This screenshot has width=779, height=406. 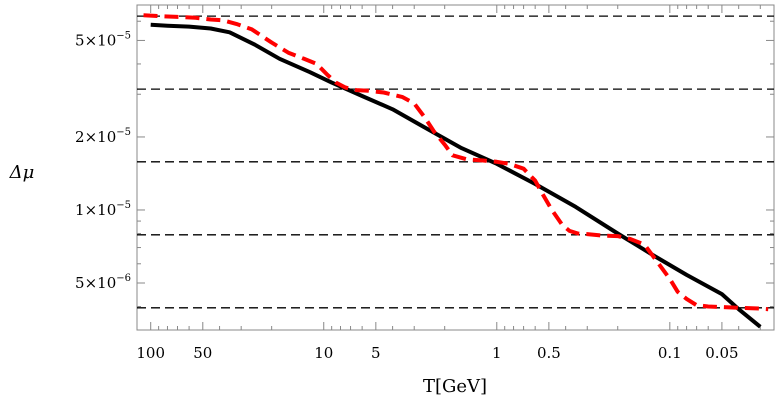 I want to click on x-tick-label: 0.05, so click(x=721, y=353).